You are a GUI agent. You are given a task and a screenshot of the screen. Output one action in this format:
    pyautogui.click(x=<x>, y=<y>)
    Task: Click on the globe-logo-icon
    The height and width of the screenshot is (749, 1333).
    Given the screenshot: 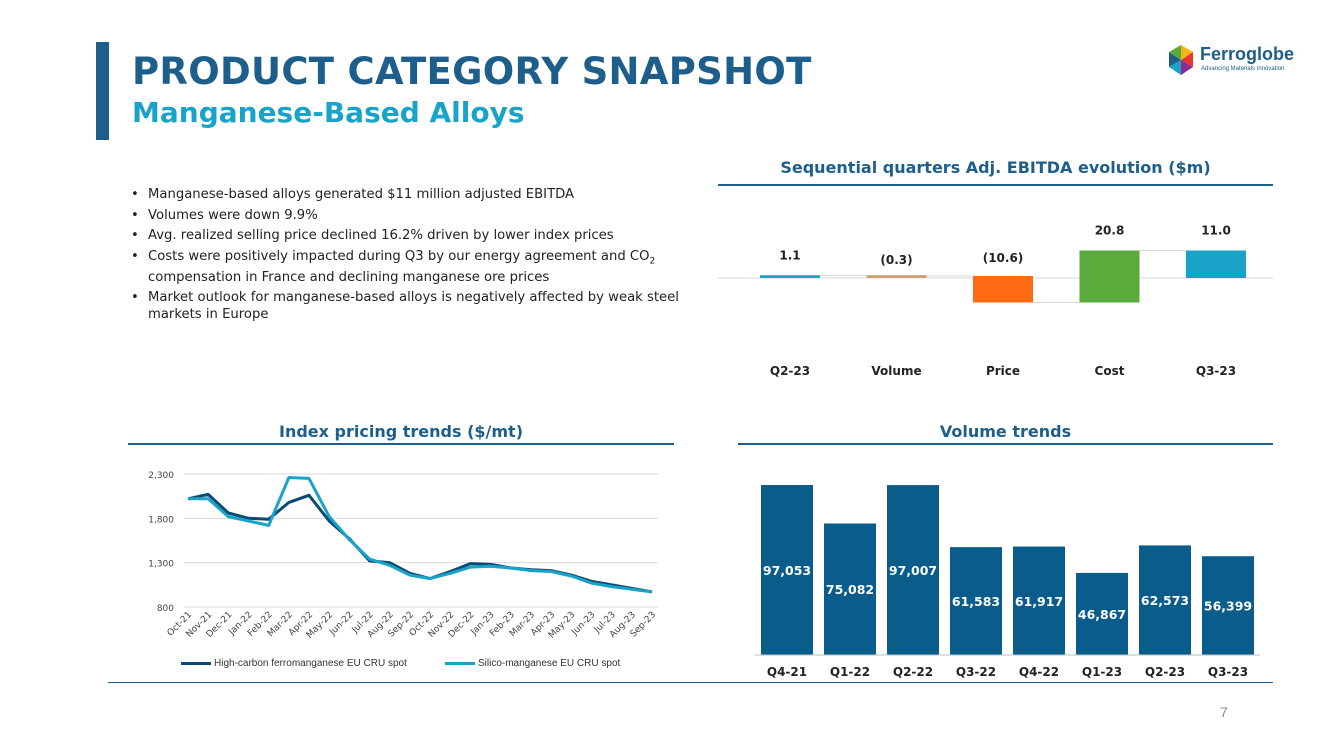 What is the action you would take?
    pyautogui.click(x=1181, y=60)
    